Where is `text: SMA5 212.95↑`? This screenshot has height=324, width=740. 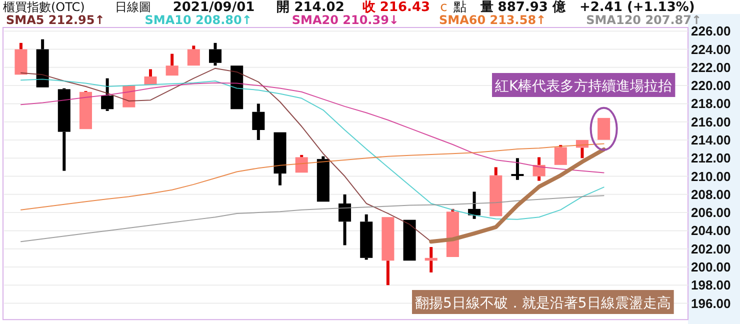 text: SMA5 212.95↑ is located at coordinates (55, 20).